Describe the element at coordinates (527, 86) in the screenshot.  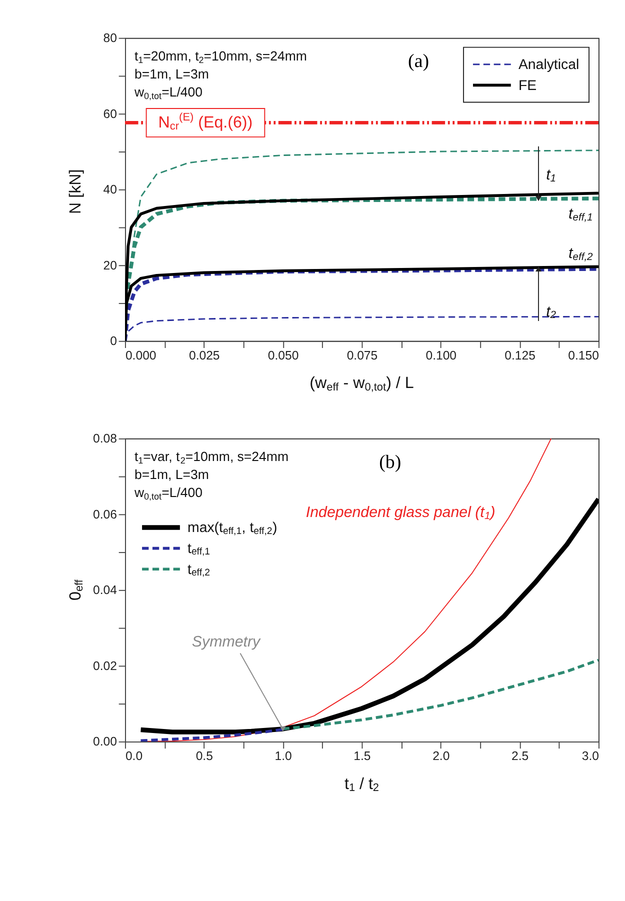
I see `legend-label: FE` at that location.